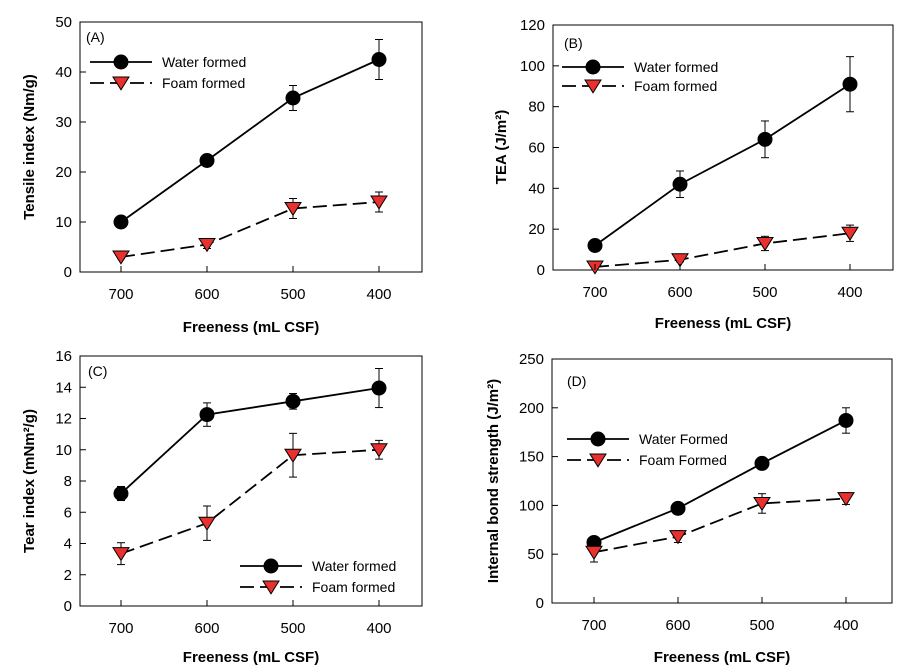 The image size is (904, 669). Describe the element at coordinates (576, 381) in the screenshot. I see `panel-label: (D)` at that location.